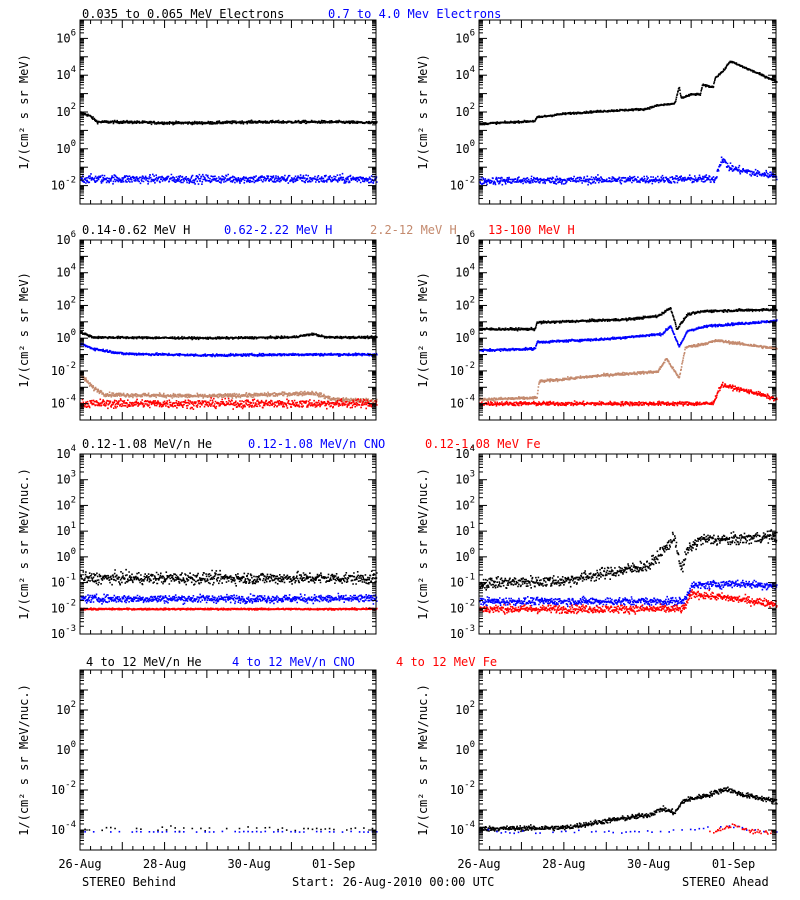  I want to click on x-axis: 26-Aug 28-Aug 30-Aug 01-Sep, so click(217, 770).